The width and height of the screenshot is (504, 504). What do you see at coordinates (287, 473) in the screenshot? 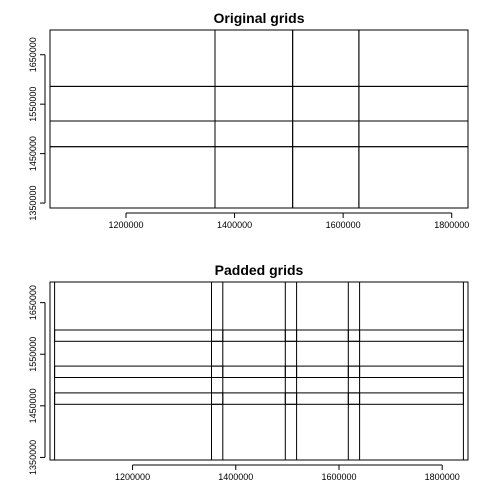
I see `x-axis-padded: 1200000 1400000 1600000 1800000` at bounding box center [287, 473].